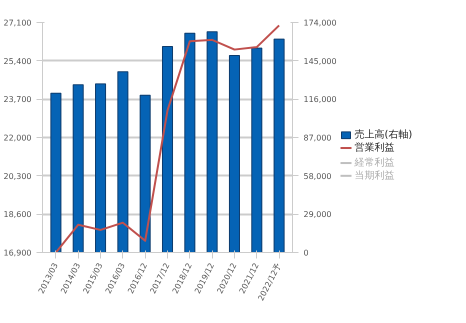 Image resolution: width=466 pixels, height=323 pixels. Describe the element at coordinates (18, 61) in the screenshot. I see `y-tick-label: 25,400` at that location.